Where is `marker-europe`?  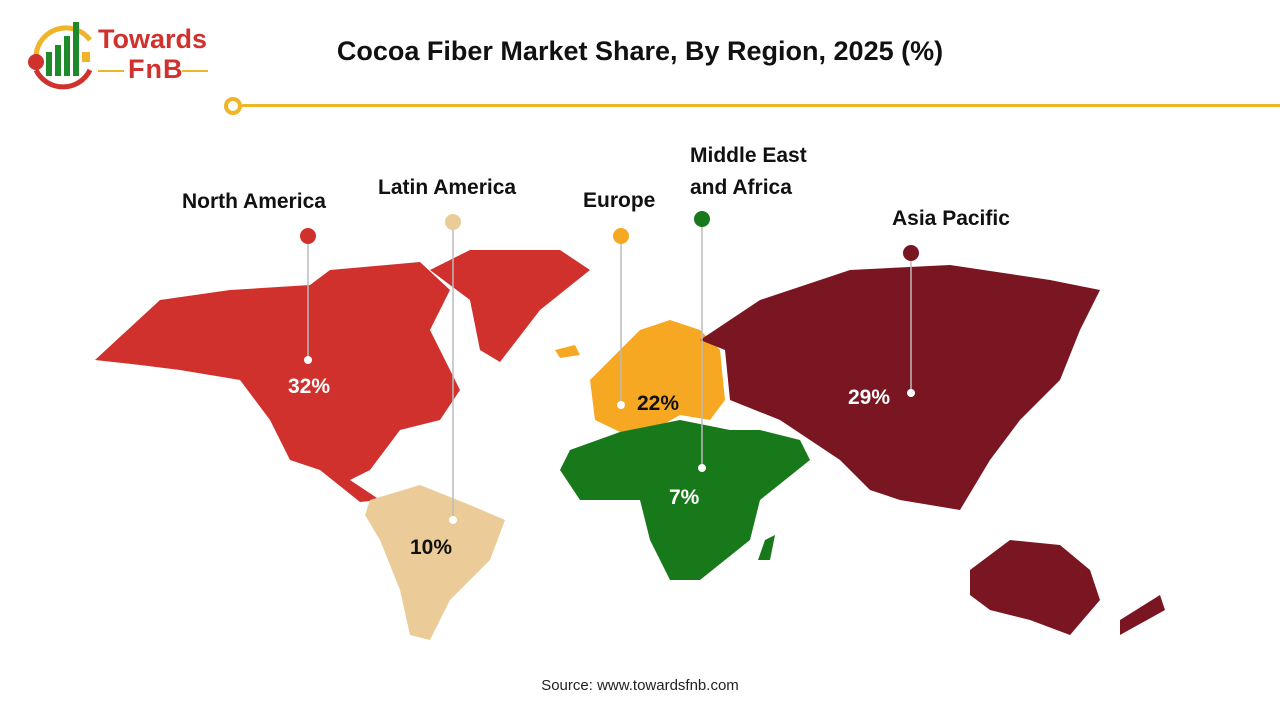 marker-europe is located at coordinates (621, 236).